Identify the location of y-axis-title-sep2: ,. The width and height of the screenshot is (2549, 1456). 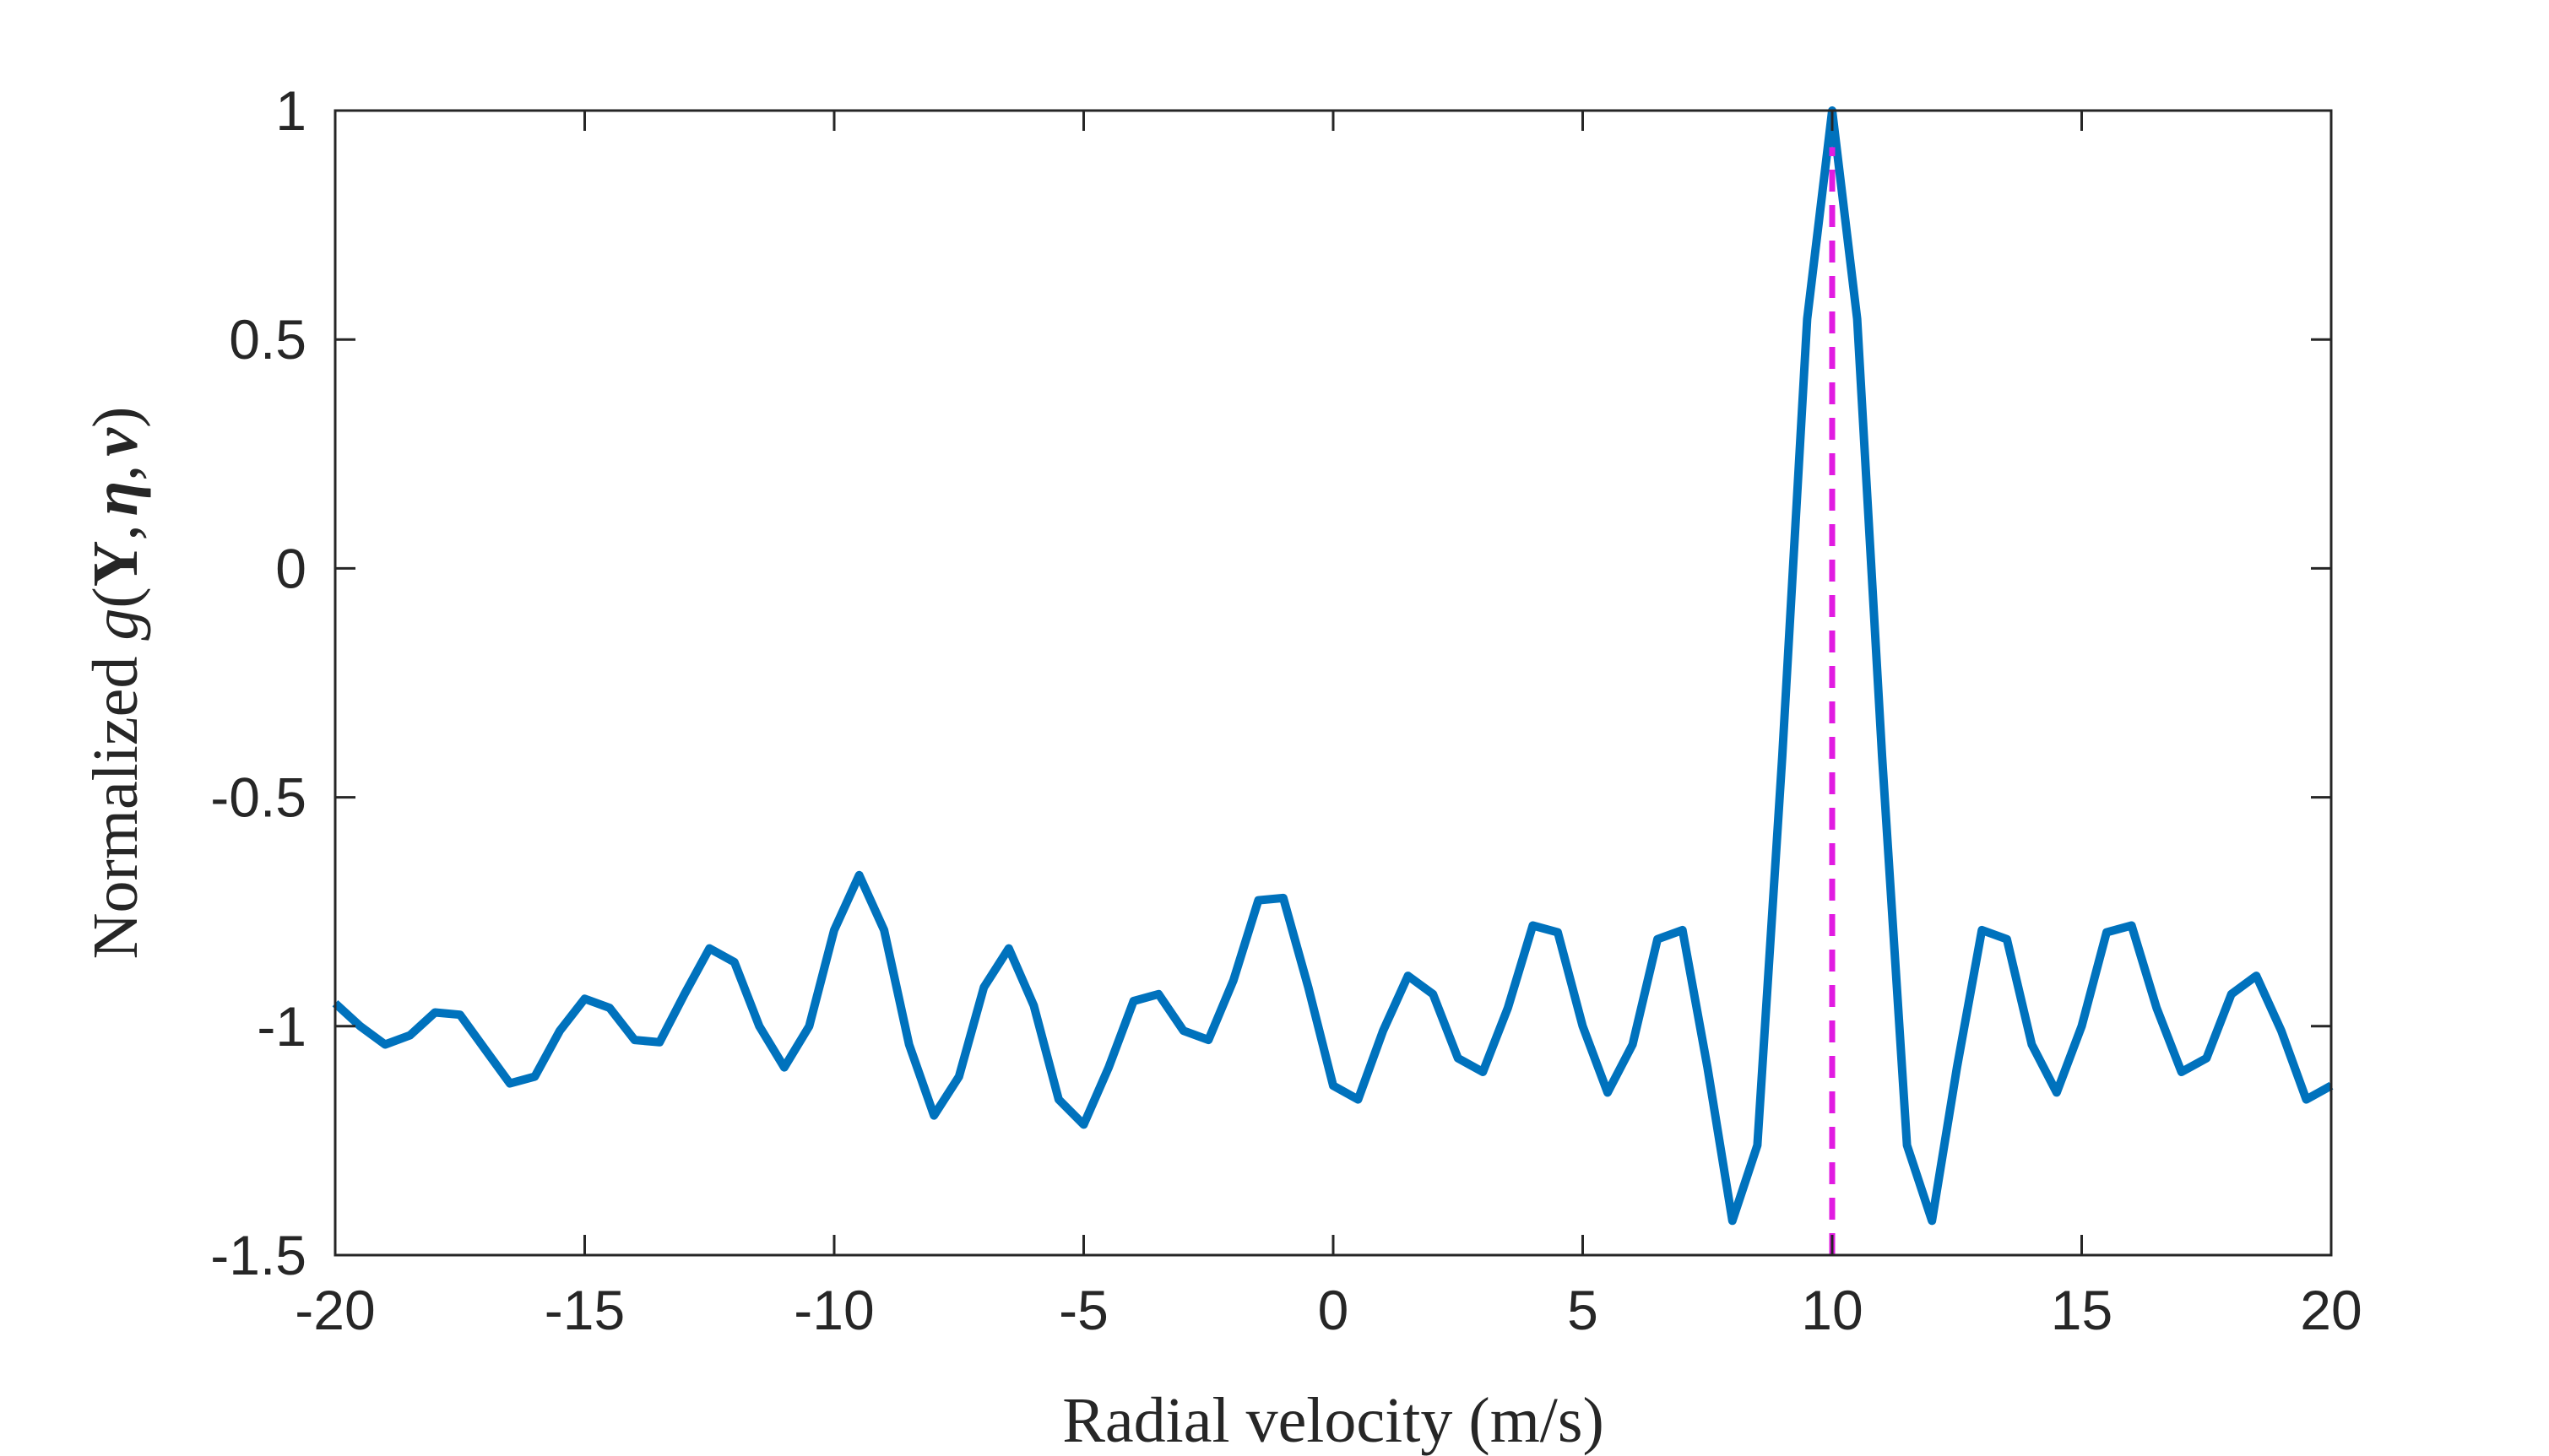
(115, 473).